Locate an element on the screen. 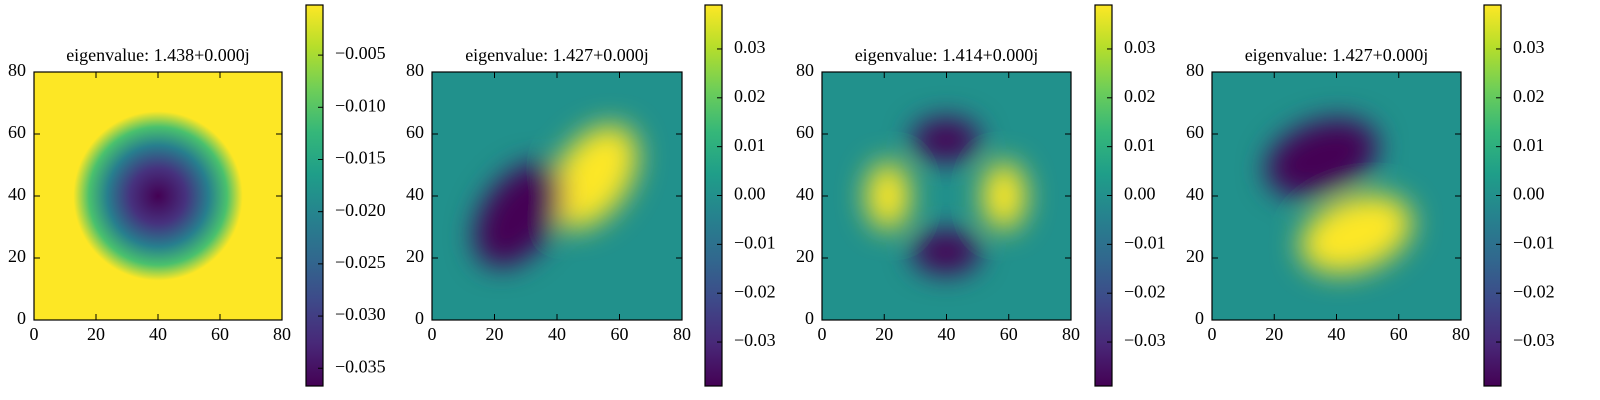 Image resolution: width=1600 pixels, height=400 pixels. panel-title: eigenvalue: 1.438+0.000j is located at coordinates (158, 55).